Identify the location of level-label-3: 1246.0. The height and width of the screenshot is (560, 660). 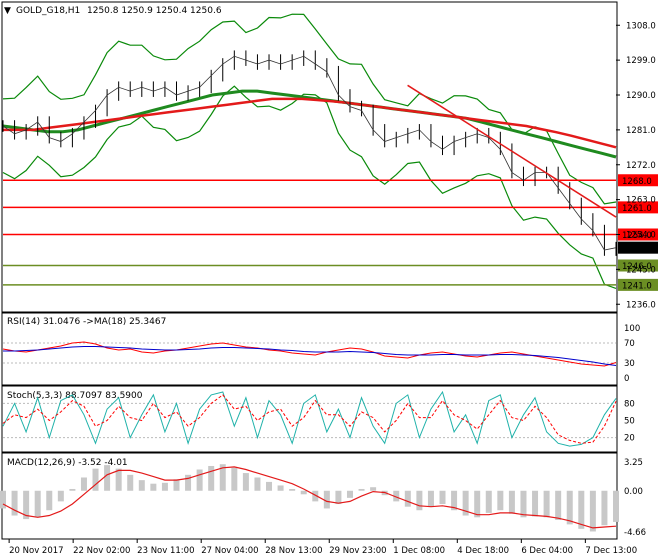
(637, 267).